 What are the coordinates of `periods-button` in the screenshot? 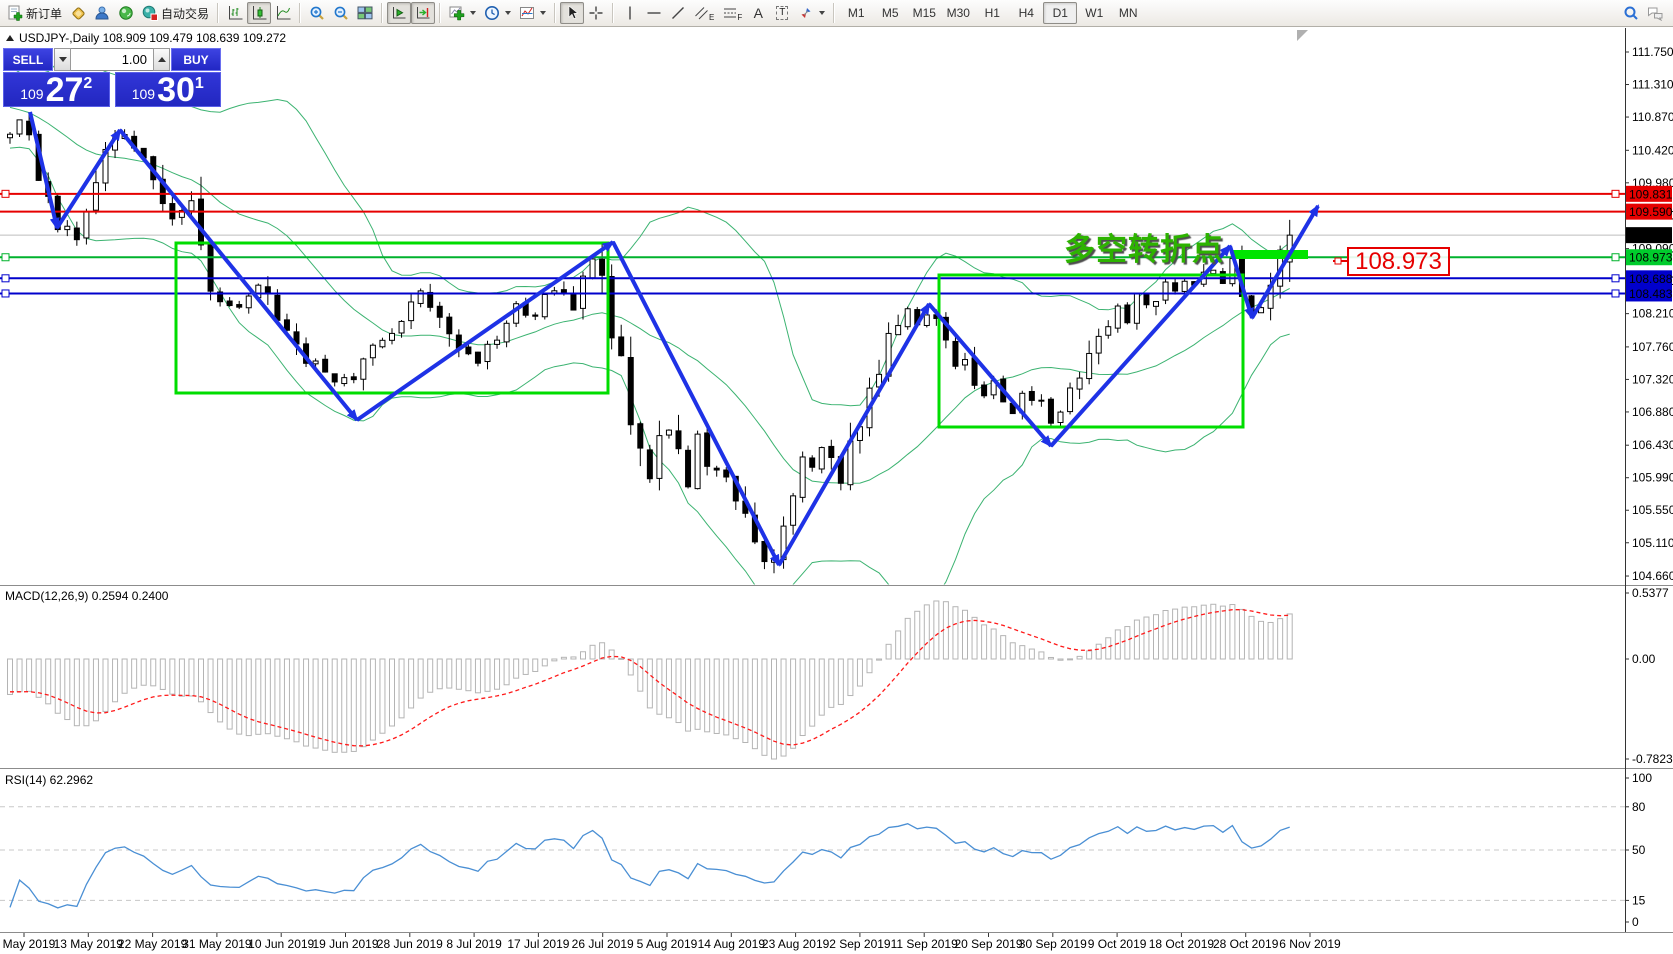 It's located at (497, 13).